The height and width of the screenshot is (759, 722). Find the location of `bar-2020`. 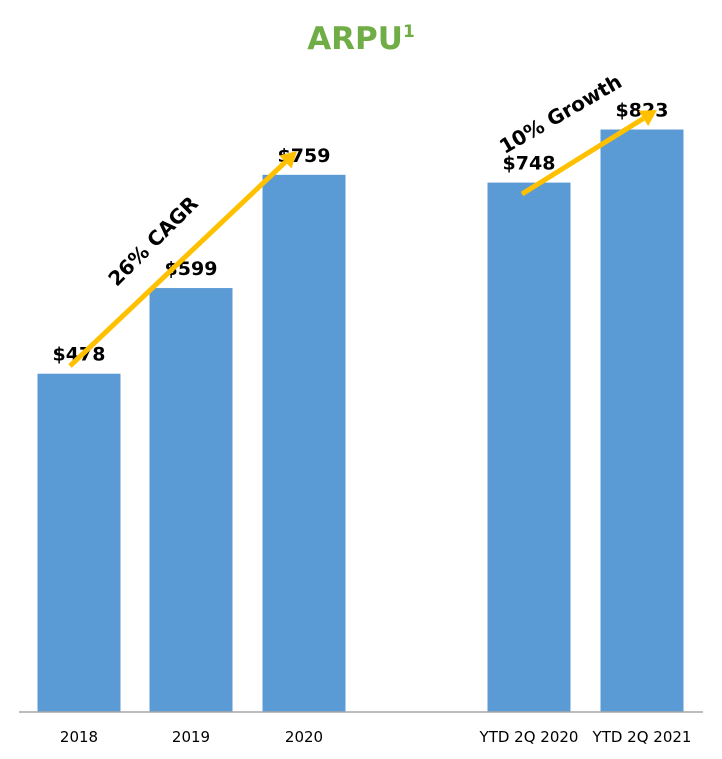

bar-2020 is located at coordinates (304, 443).